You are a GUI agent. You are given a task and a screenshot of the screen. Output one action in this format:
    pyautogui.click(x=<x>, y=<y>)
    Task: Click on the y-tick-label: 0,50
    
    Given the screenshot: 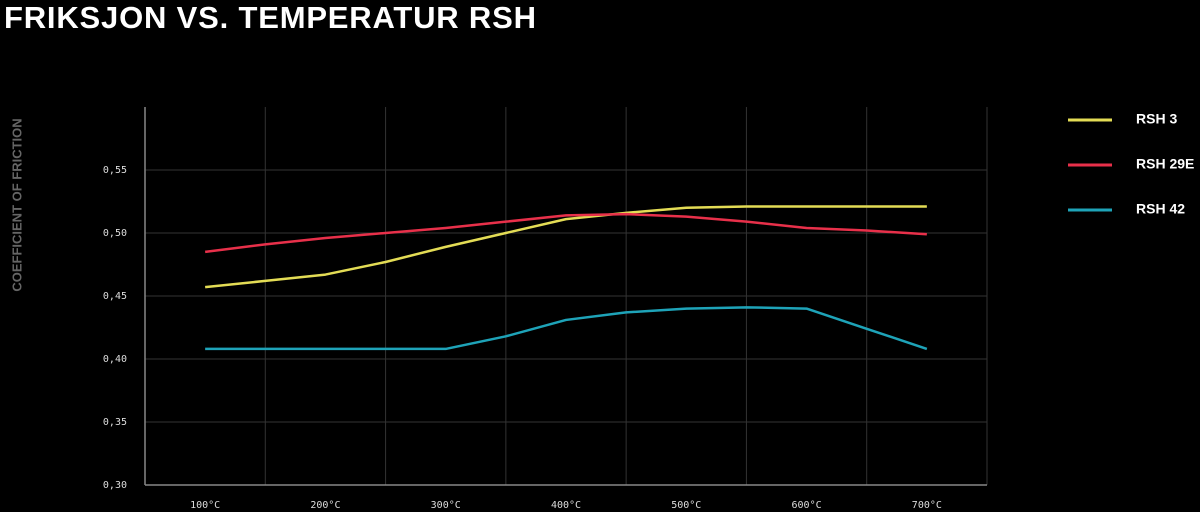 What is the action you would take?
    pyautogui.click(x=115, y=233)
    